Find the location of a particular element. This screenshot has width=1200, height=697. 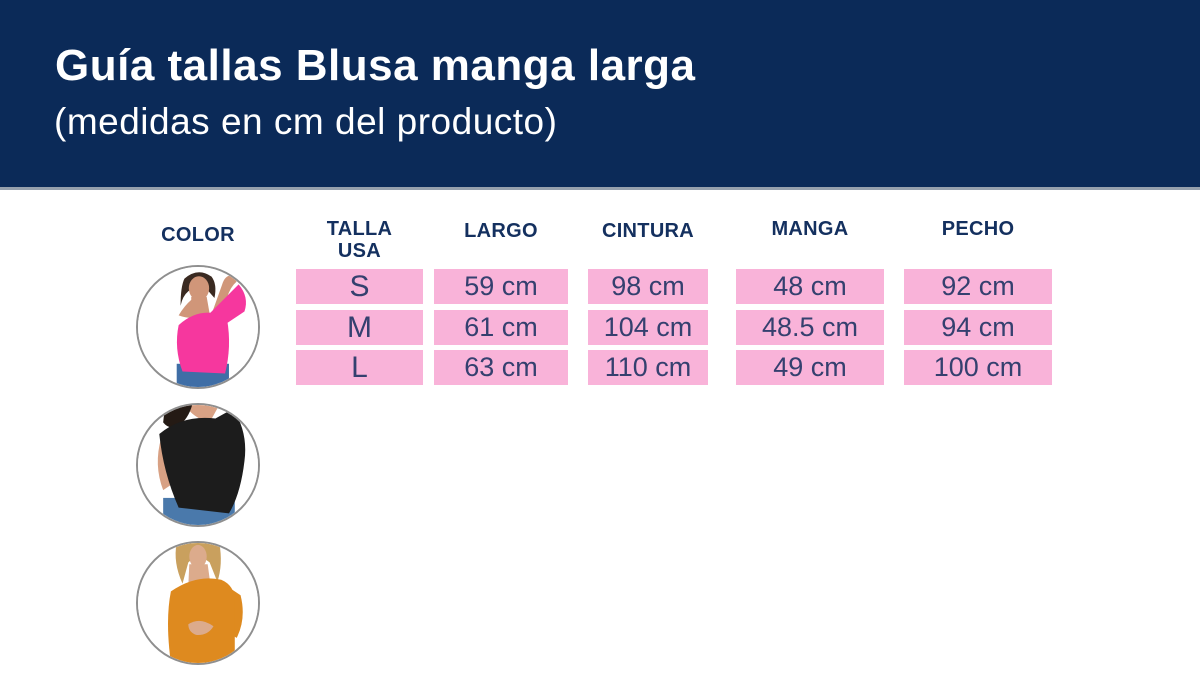

product-photo-black-blouse is located at coordinates (198, 465).